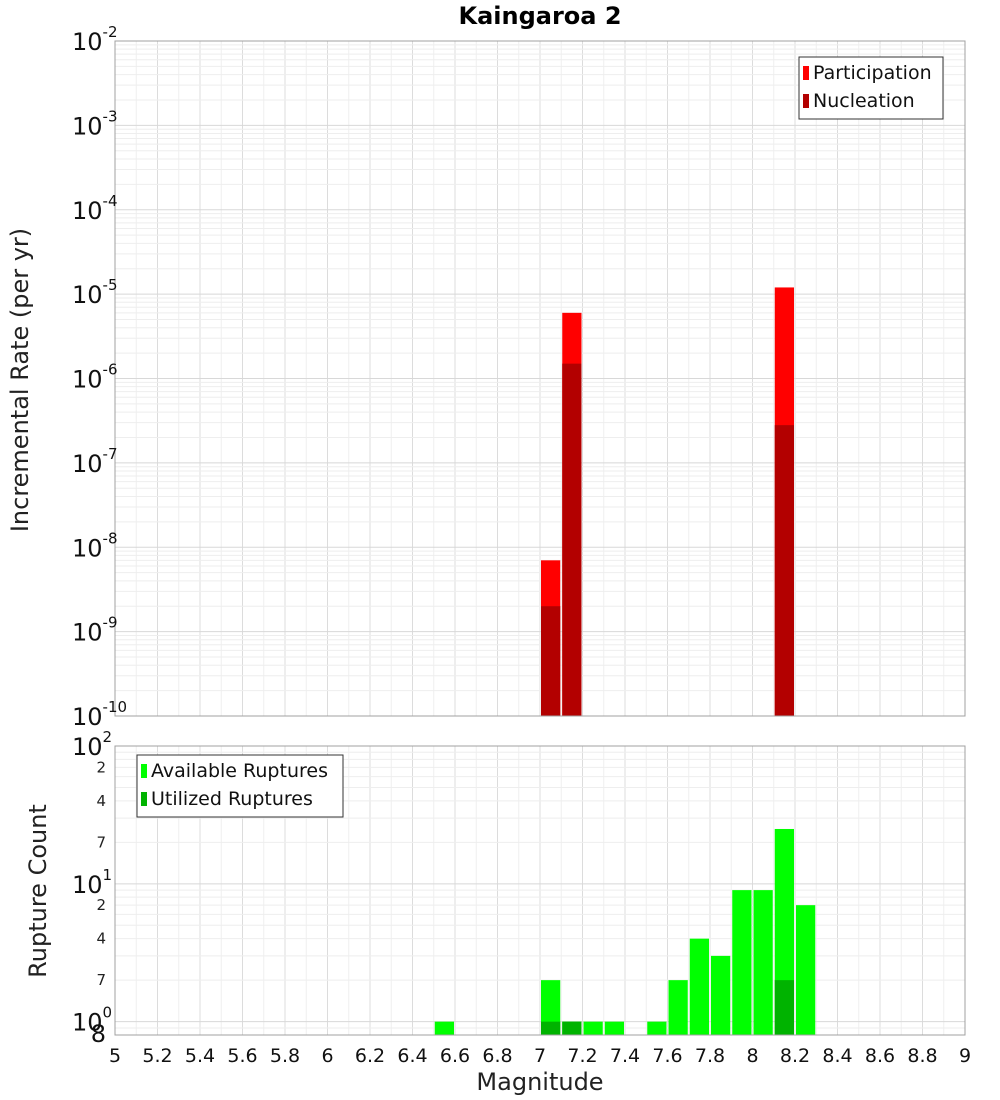 The width and height of the screenshot is (1000, 1100). I want to click on y-bottom-label: 8, so click(98, 1034).